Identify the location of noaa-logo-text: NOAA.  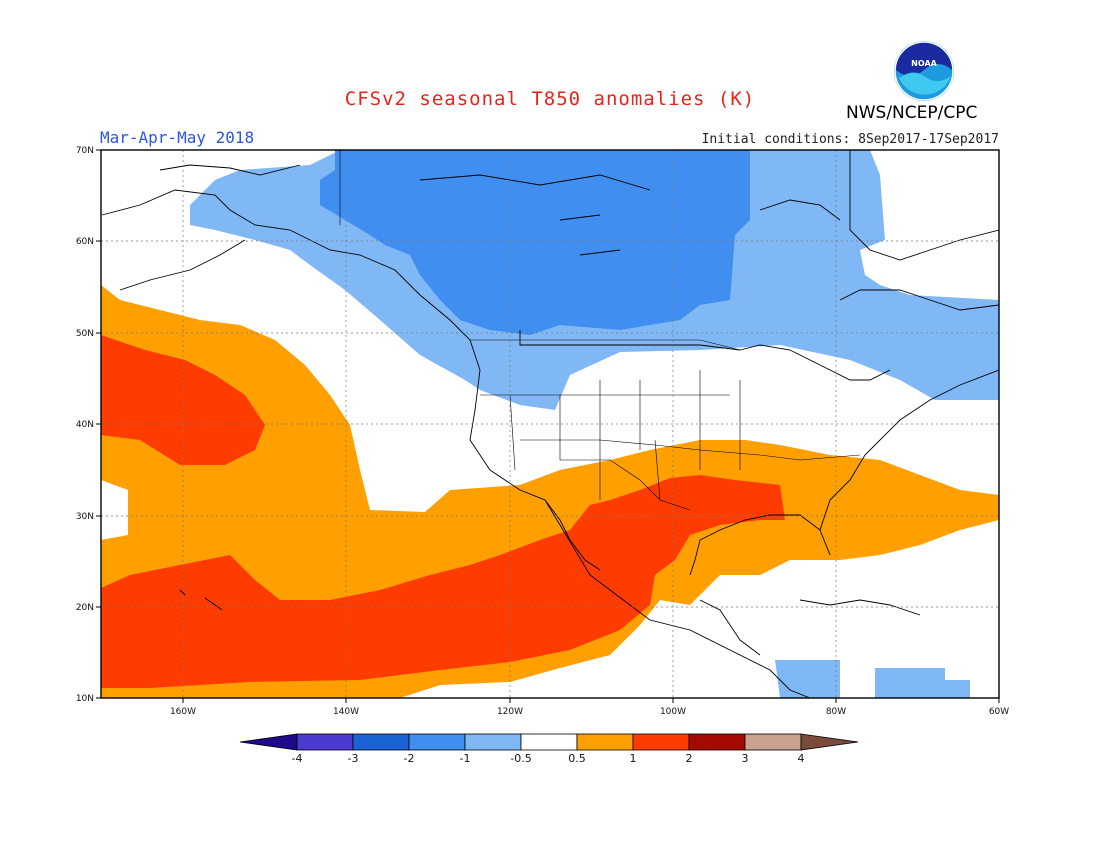
(924, 63).